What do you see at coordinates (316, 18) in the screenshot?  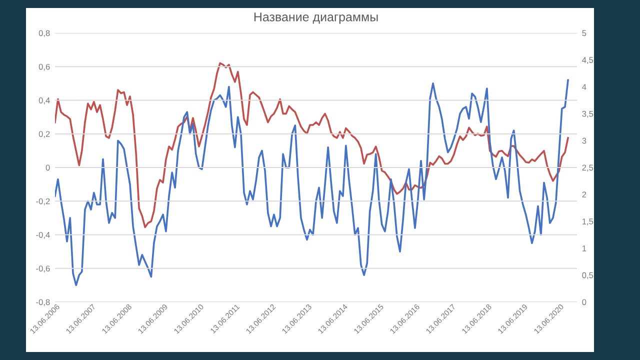 I see `chart-title: Название диаграммы` at bounding box center [316, 18].